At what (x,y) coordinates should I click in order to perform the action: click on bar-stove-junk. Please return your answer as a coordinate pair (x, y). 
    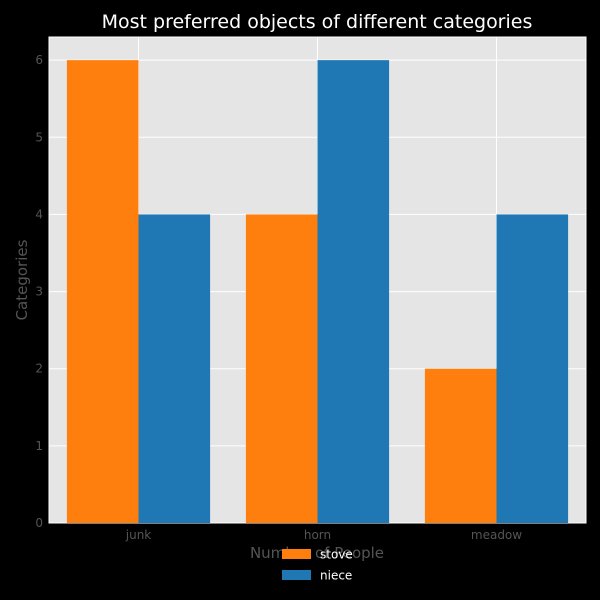
    Looking at the image, I should click on (102, 292).